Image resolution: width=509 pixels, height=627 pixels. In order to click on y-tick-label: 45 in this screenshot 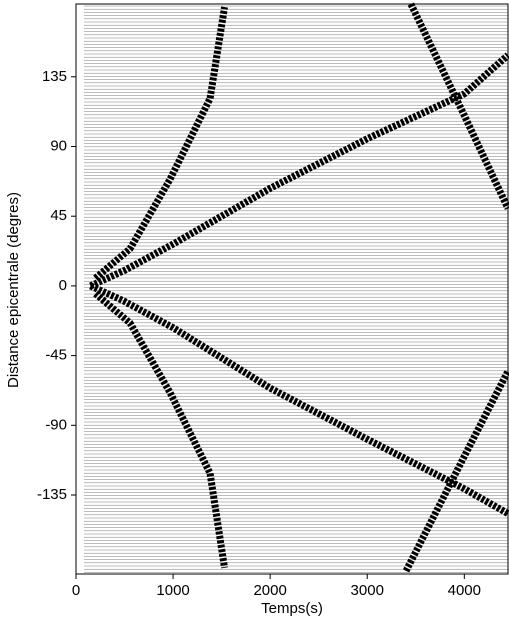, I will do `click(58, 215)`.